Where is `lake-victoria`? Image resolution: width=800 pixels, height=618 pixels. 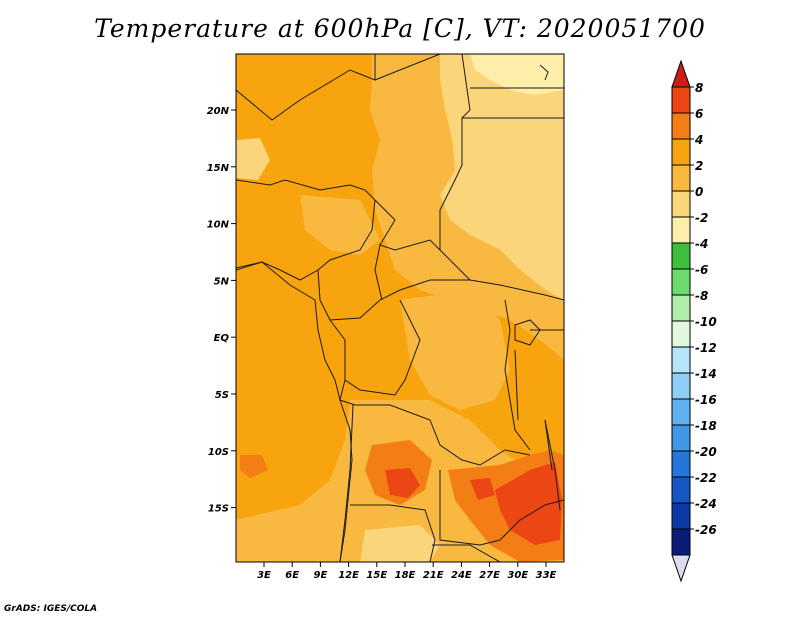
lake-victoria is located at coordinates (527, 332).